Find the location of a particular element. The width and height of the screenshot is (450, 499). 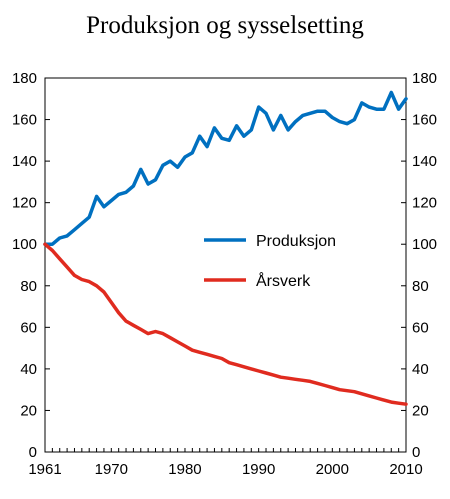

x-tick-label: 2000 is located at coordinates (332, 469).